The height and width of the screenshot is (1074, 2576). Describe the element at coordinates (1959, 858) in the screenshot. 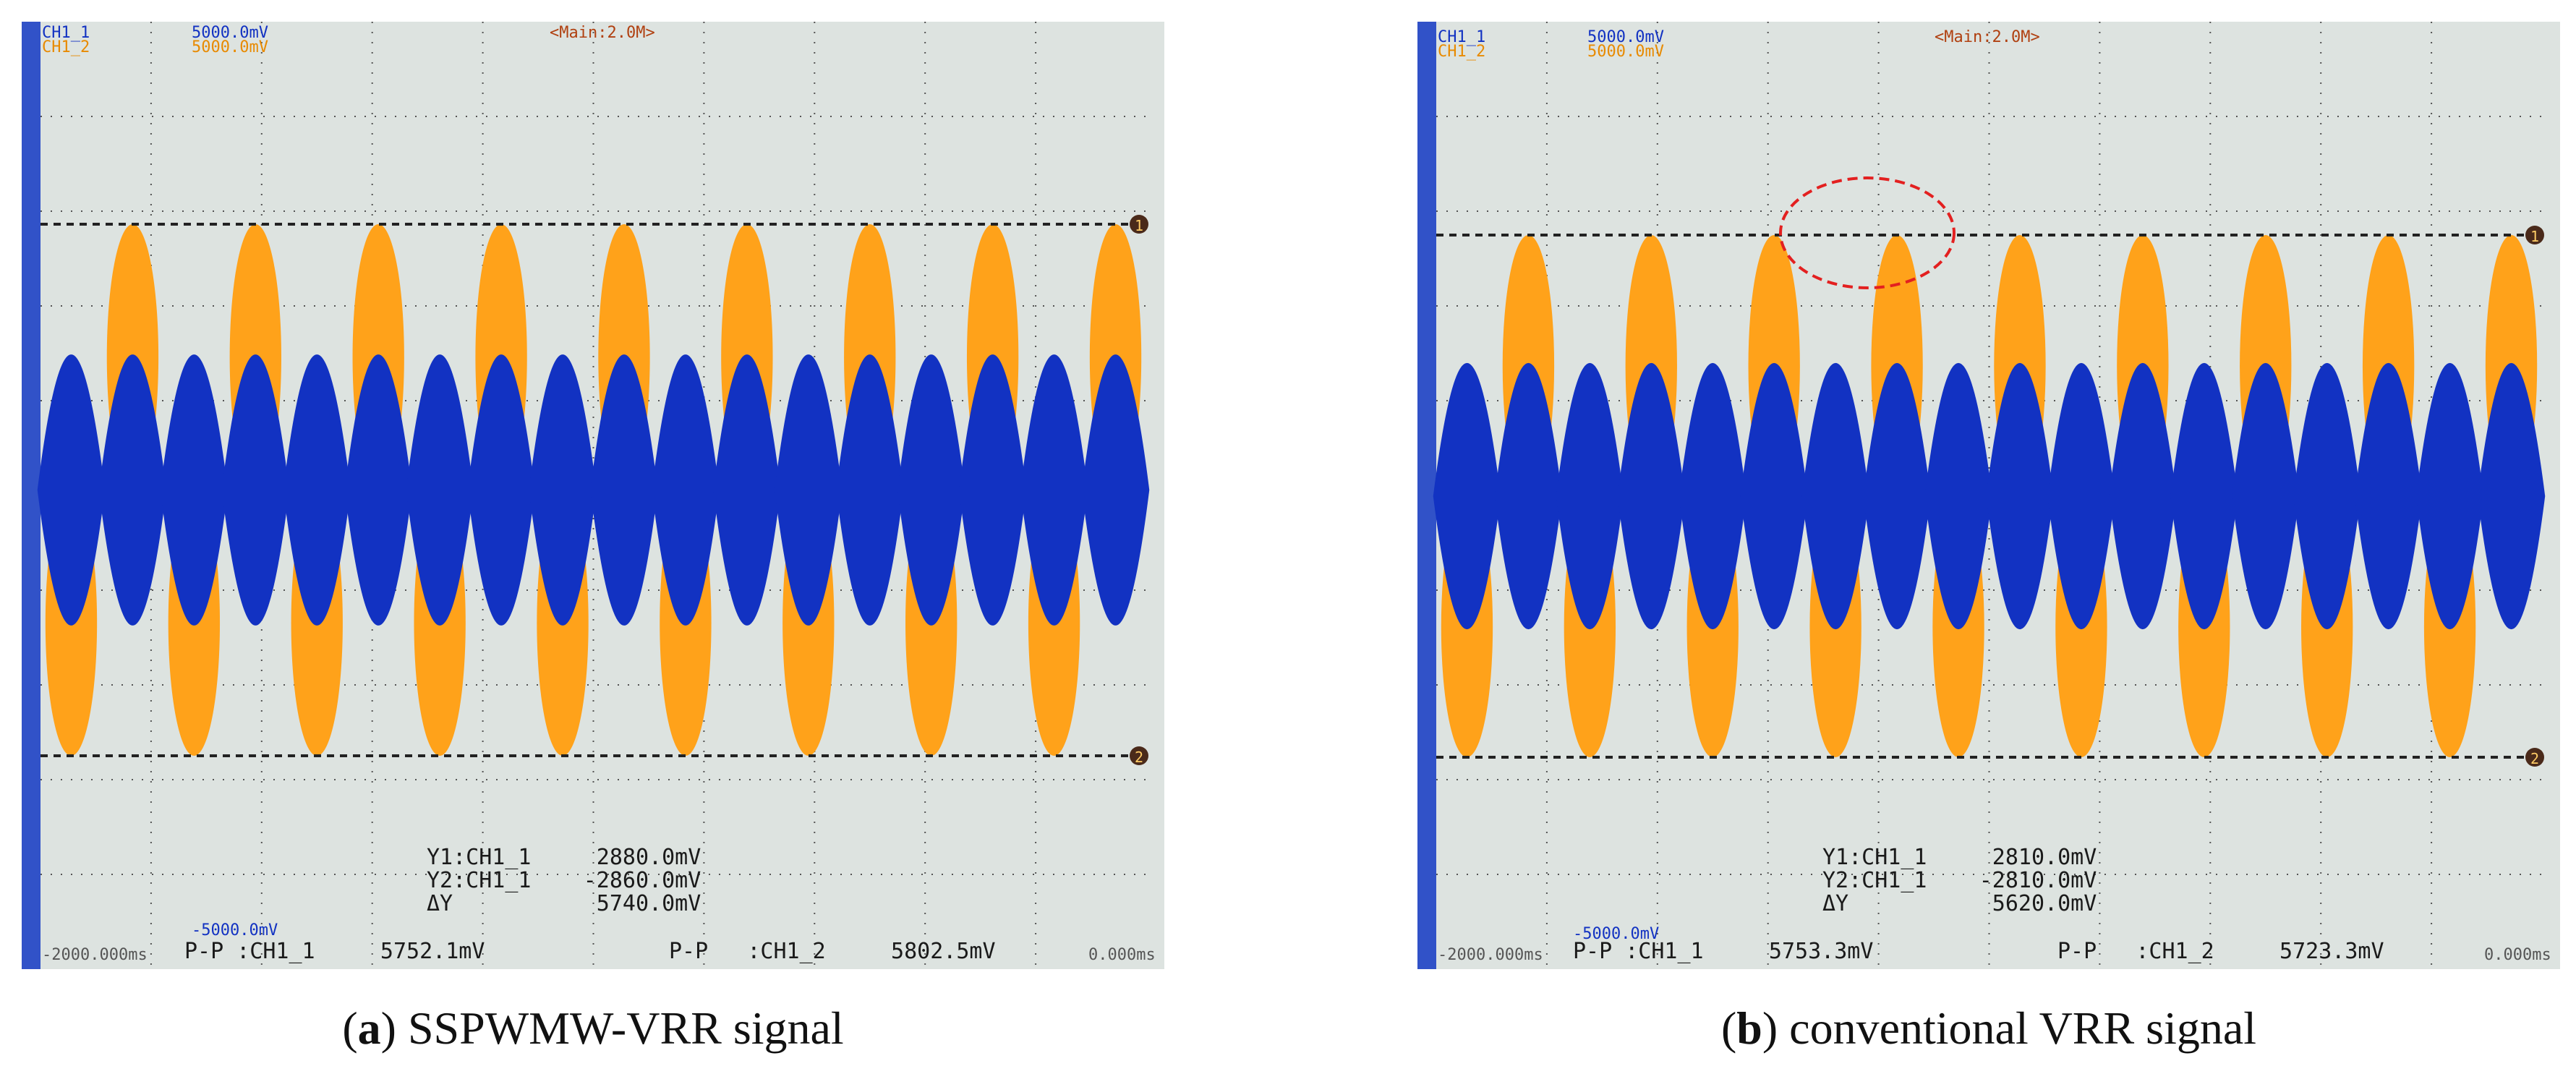

I see `cursor-y1-readout: Y1:CH1_1 2810.0mV` at that location.